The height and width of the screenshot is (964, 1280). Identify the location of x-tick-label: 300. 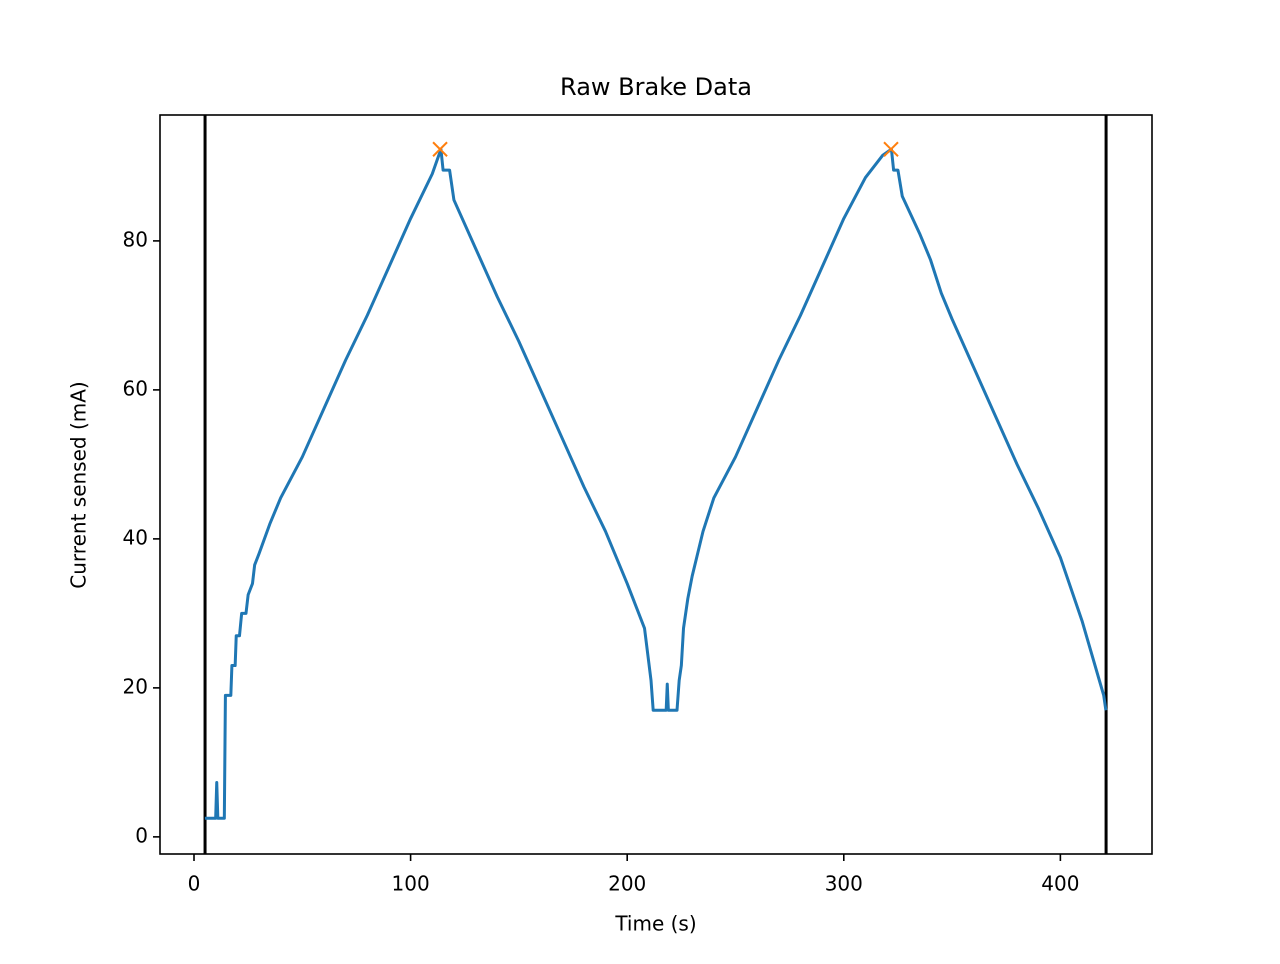
(844, 884).